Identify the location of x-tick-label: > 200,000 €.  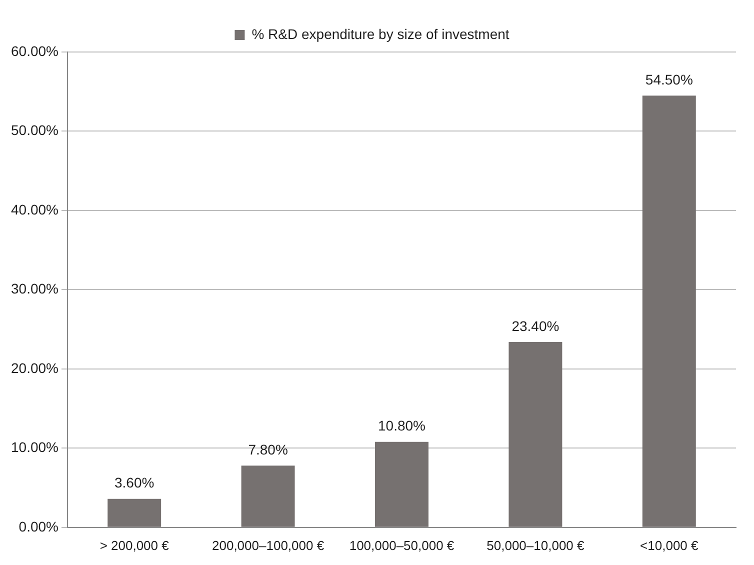
(135, 545).